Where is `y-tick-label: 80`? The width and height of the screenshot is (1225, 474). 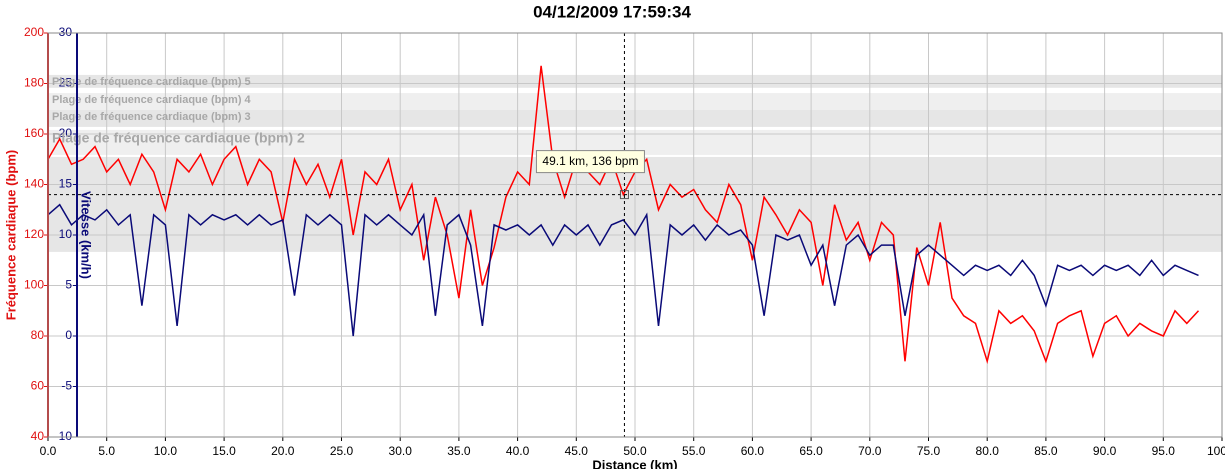 y-tick-label: 80 is located at coordinates (38, 335).